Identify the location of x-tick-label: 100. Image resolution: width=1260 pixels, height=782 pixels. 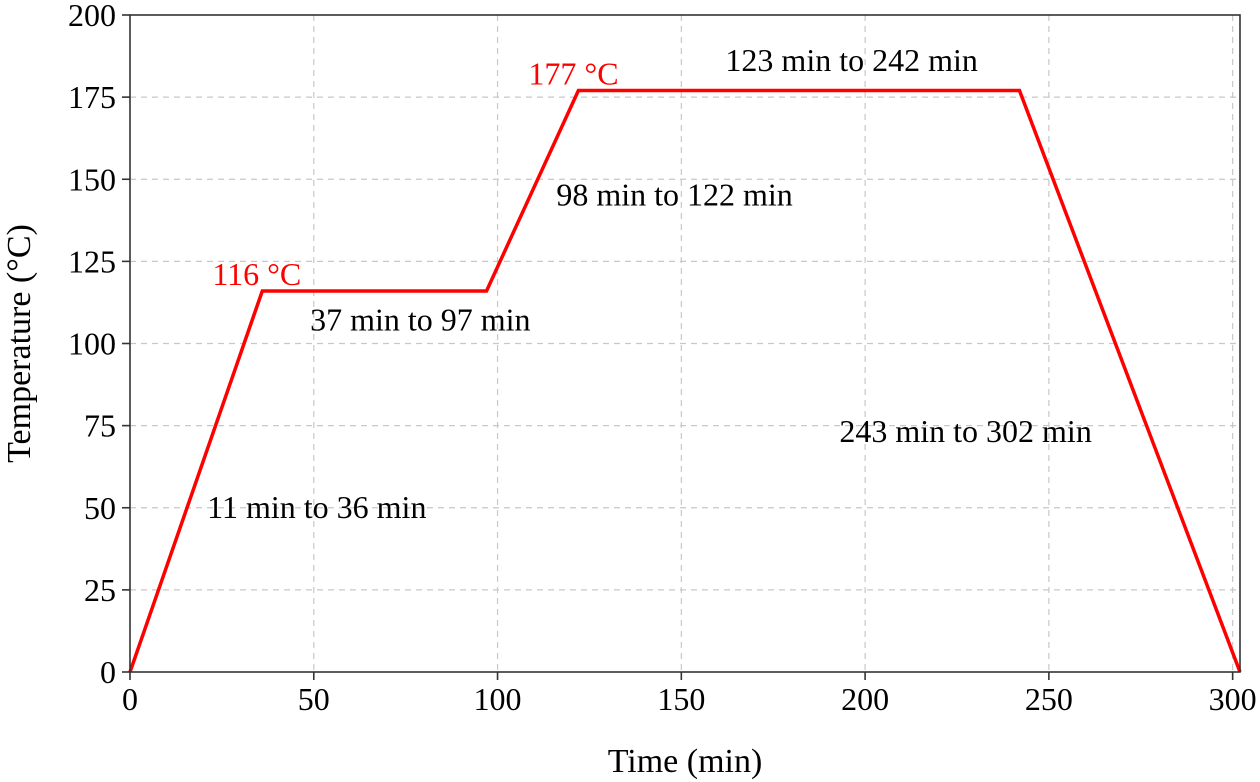
(498, 699).